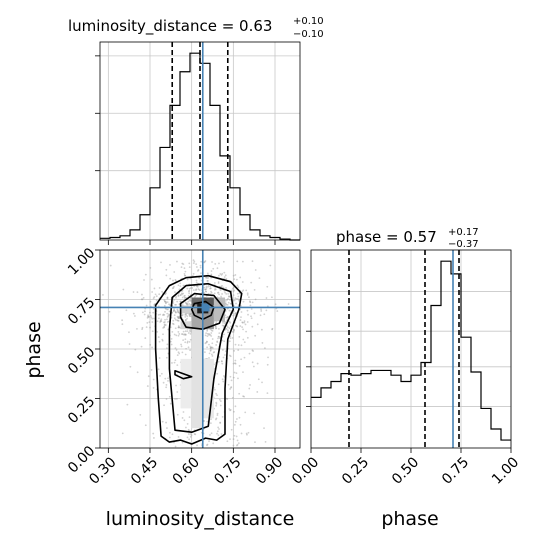 This screenshot has height=550, width=550. What do you see at coordinates (463, 244) in the screenshot?
I see `hist-phase-title-sub: −0.37` at bounding box center [463, 244].